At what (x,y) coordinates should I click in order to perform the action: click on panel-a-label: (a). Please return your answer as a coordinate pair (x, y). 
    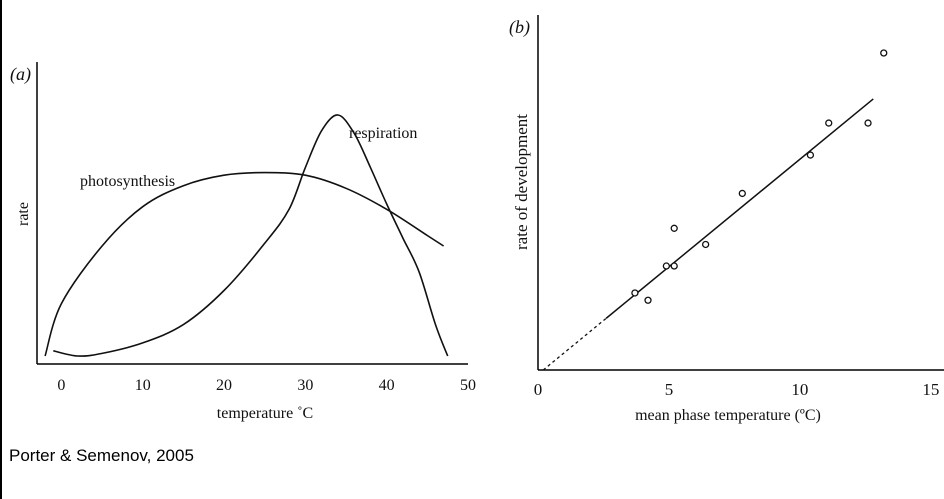
    Looking at the image, I should click on (20, 74).